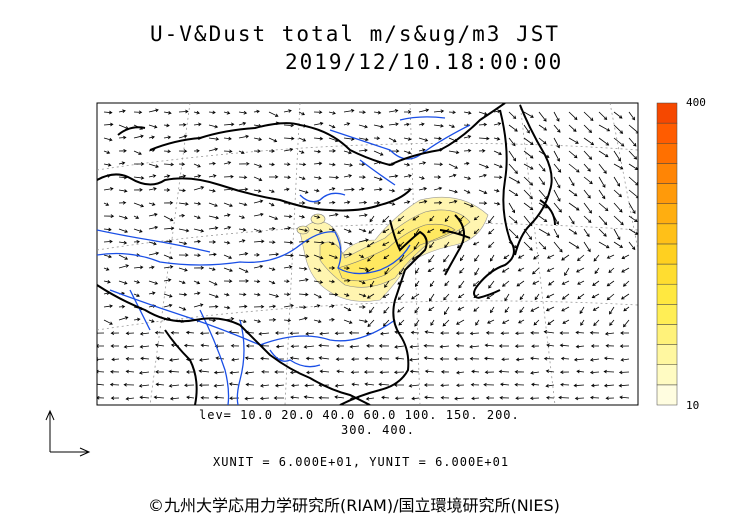 This screenshot has height=532, width=752. Describe the element at coordinates (378, 430) in the screenshot. I see `contour-levels-line2: 300. 400.` at that location.